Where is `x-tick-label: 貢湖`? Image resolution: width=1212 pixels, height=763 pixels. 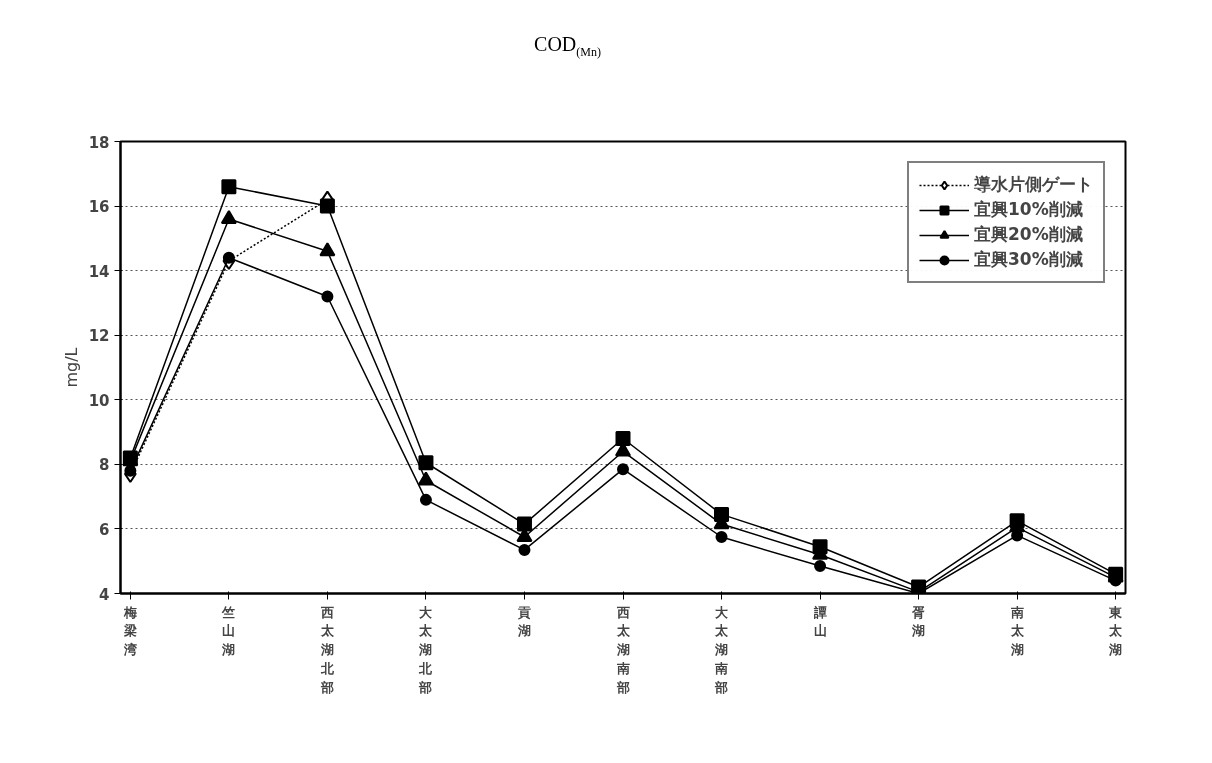
x-tick-label: 貢湖 is located at coordinates (523, 621).